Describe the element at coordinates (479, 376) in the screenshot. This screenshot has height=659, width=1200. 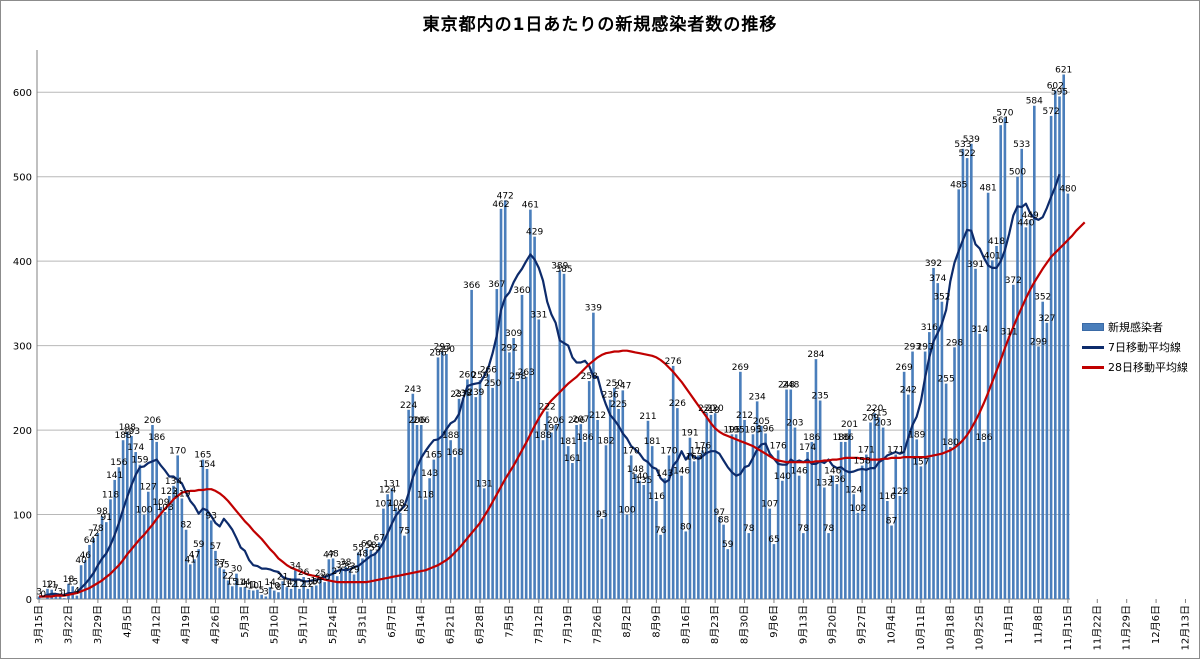
I see `data-label: 259` at that location.